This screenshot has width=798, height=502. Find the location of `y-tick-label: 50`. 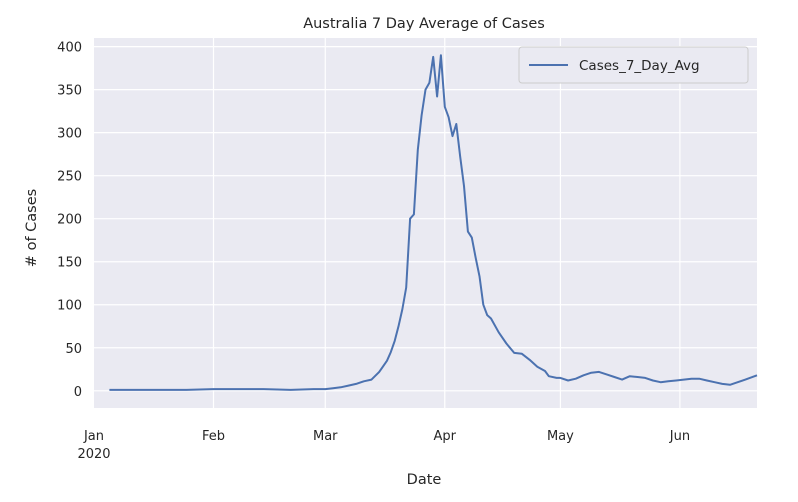

y-tick-label: 50 is located at coordinates (73, 349).